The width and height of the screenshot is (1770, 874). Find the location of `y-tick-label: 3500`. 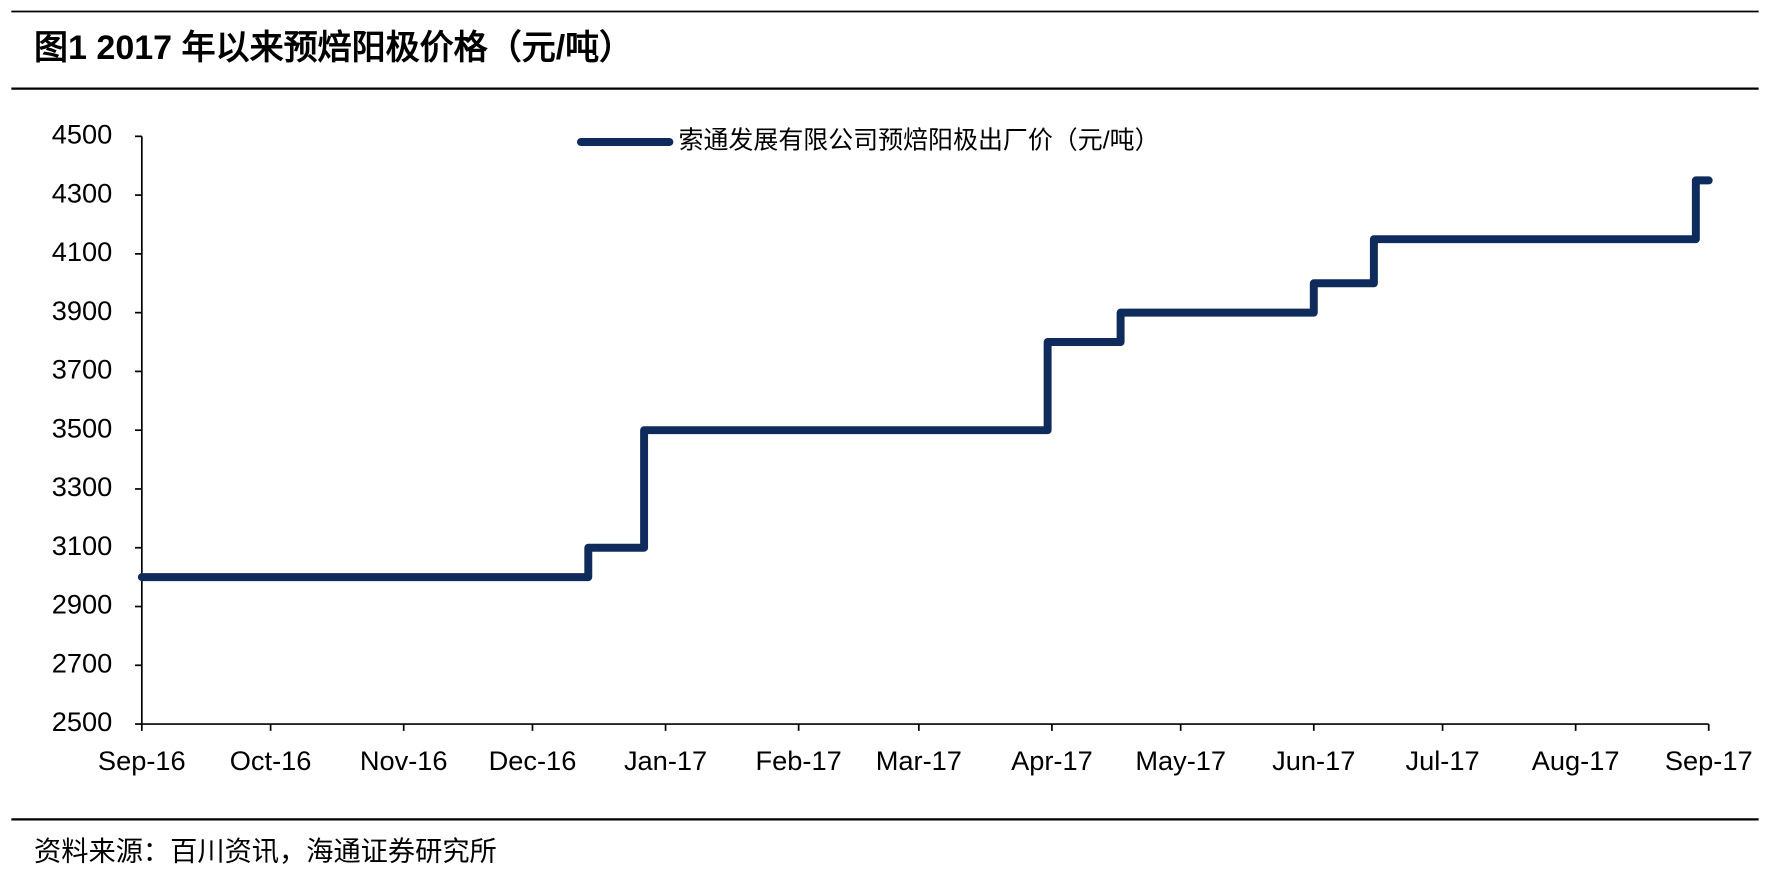

y-tick-label: 3500 is located at coordinates (82, 427).